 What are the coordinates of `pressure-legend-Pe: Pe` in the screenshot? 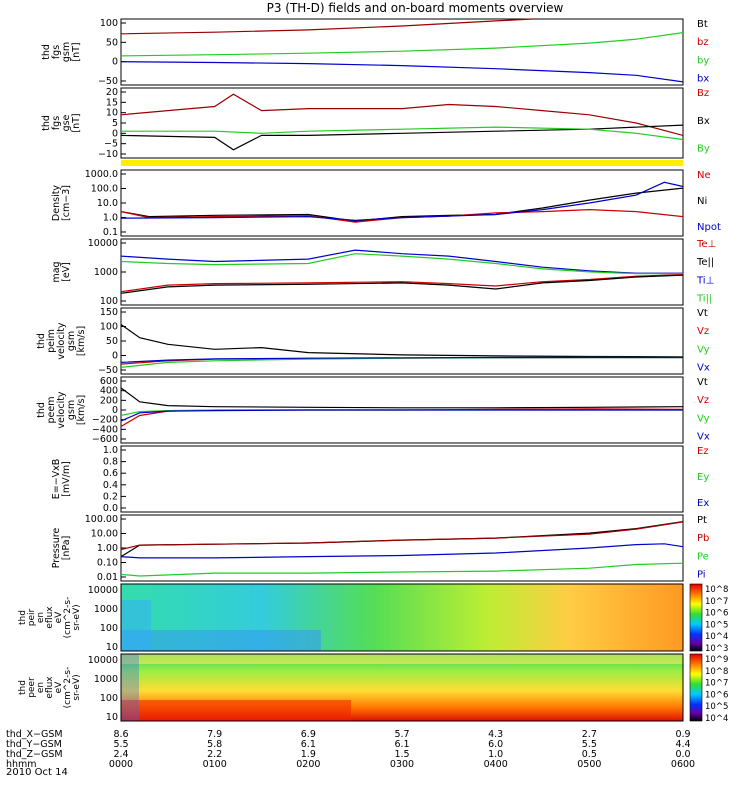 It's located at (703, 556).